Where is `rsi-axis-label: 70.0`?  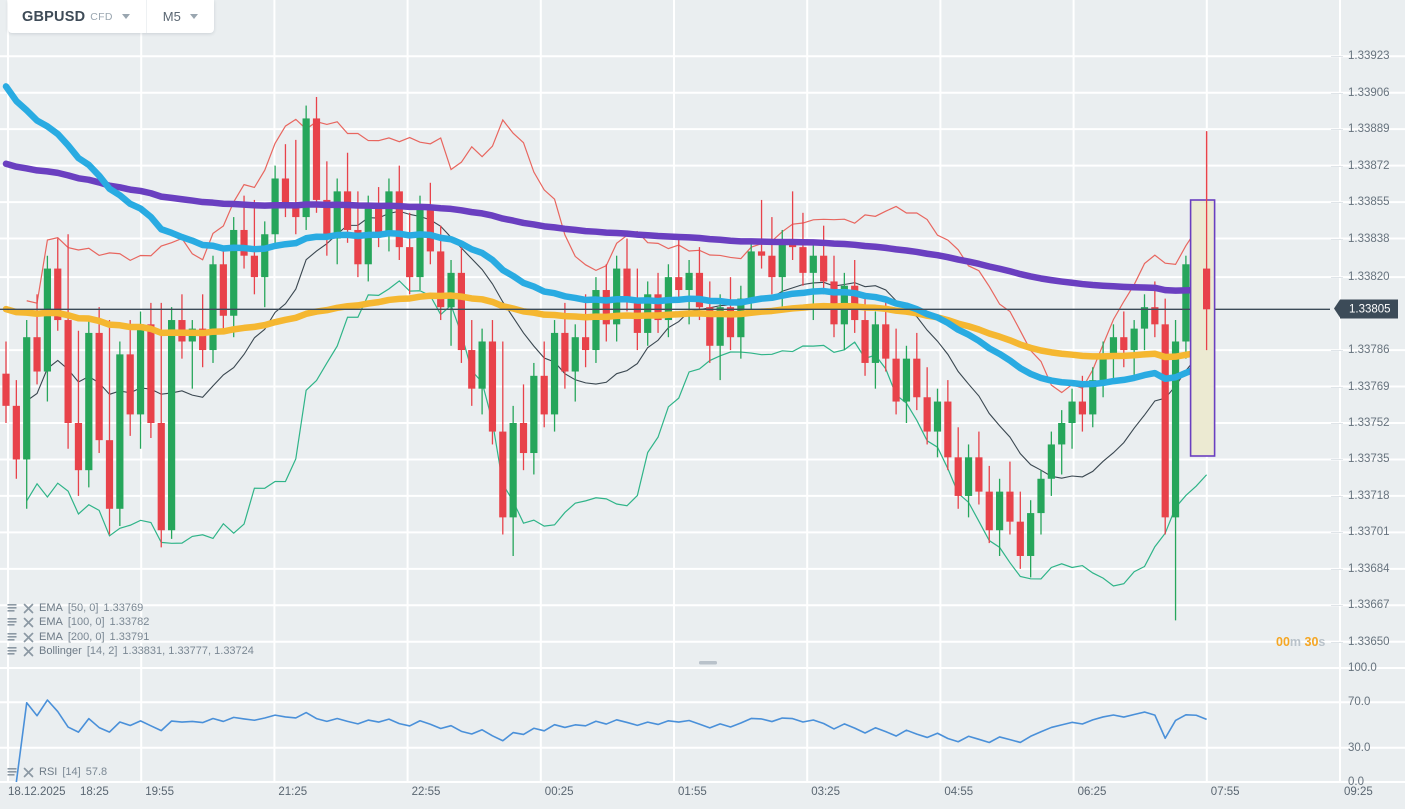
rsi-axis-label: 70.0 is located at coordinates (1359, 702).